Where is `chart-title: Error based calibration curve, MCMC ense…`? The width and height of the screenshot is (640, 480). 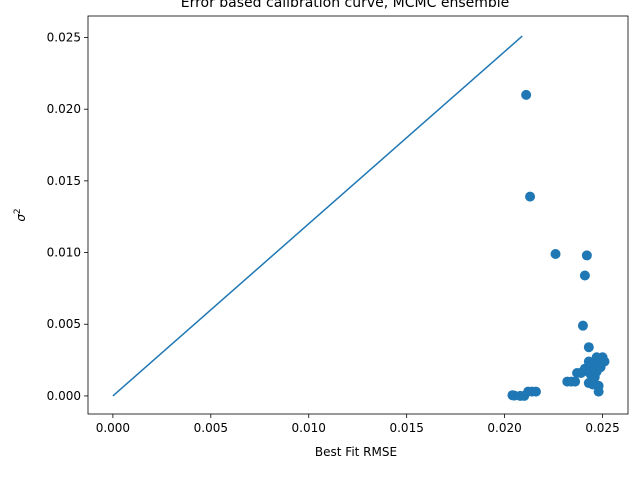 chart-title: Error based calibration curve, MCMC ense… is located at coordinates (345, 5).